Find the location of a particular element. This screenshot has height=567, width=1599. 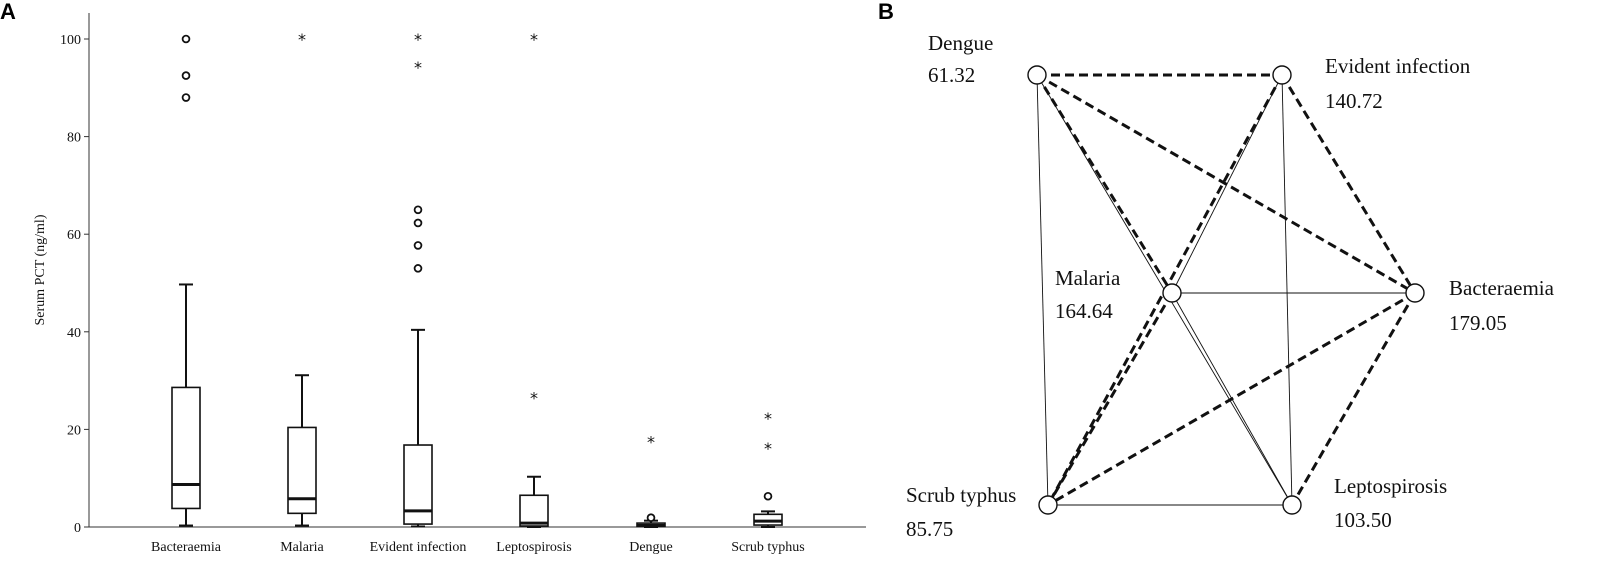

edge-evident-malaria is located at coordinates (1227, 184).